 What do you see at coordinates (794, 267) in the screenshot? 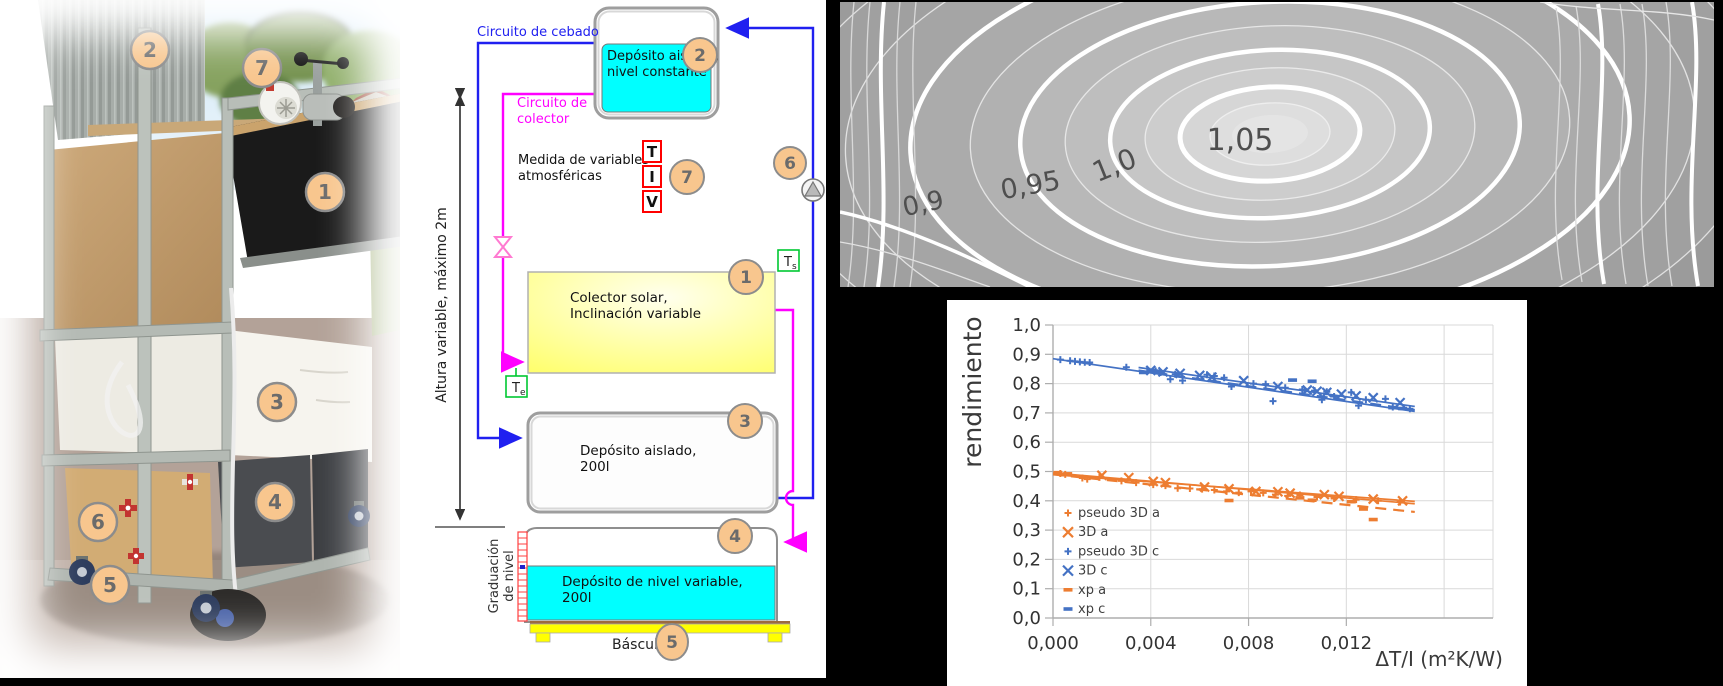
I see `Ts-sub: s` at bounding box center [794, 267].